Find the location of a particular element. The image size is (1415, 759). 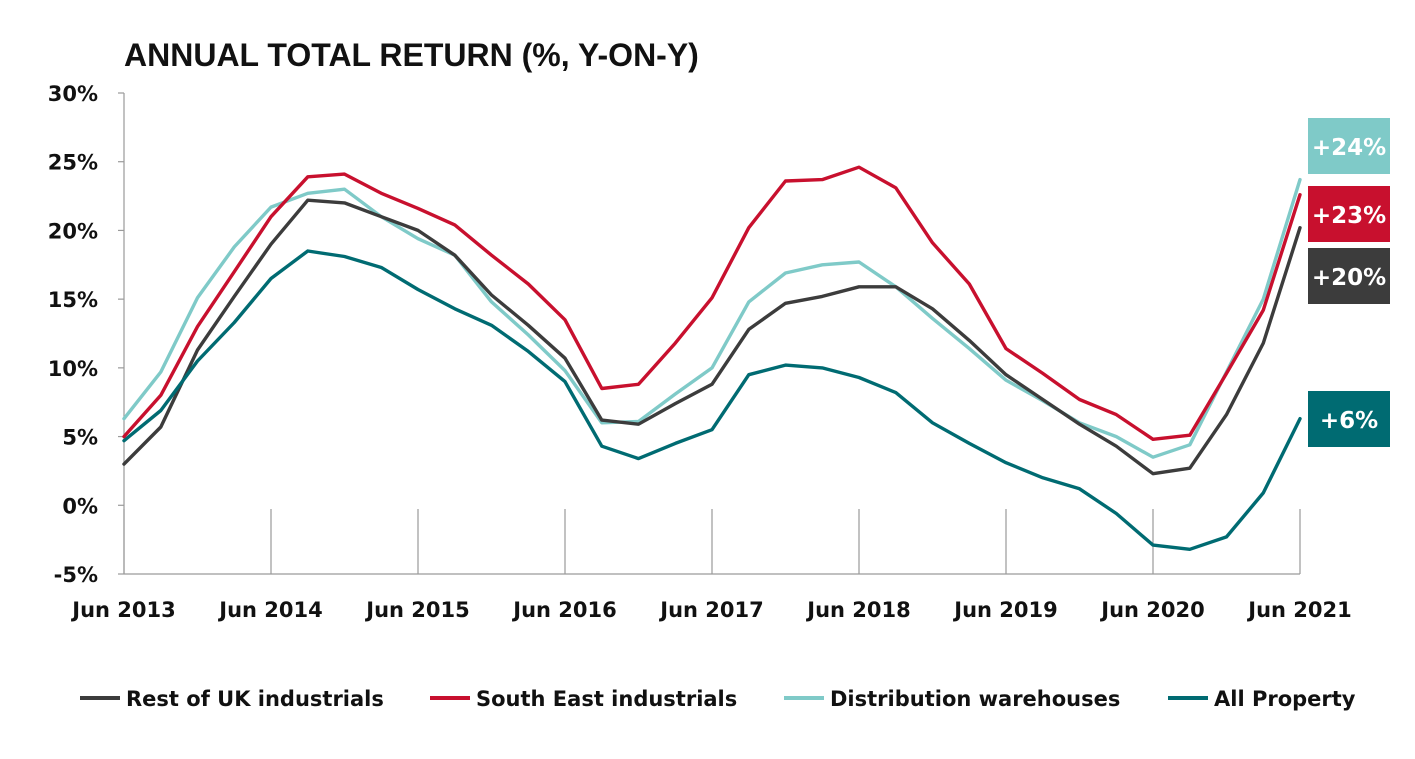

legend-label: Distribution warehouses is located at coordinates (975, 699).